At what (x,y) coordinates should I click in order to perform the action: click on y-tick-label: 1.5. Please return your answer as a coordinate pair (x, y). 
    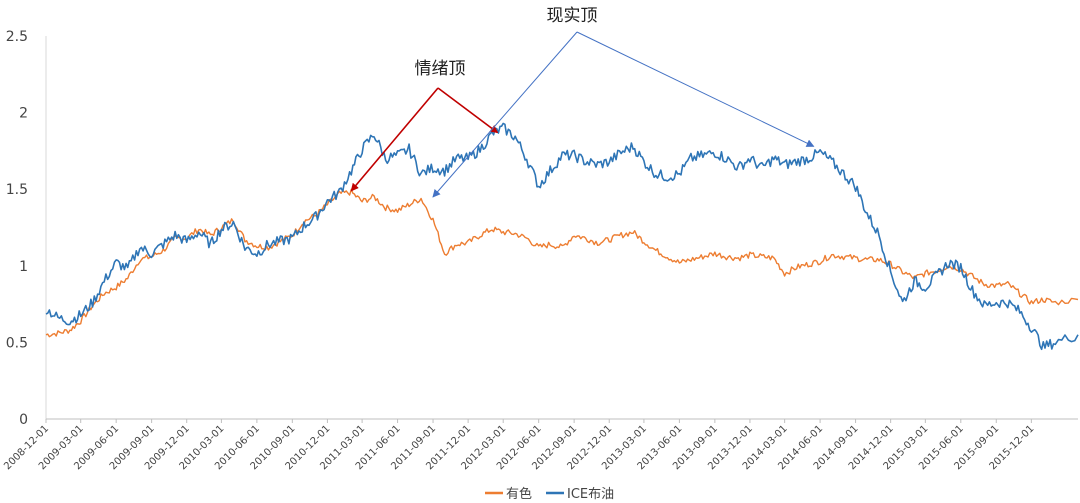
    Looking at the image, I should click on (17, 190).